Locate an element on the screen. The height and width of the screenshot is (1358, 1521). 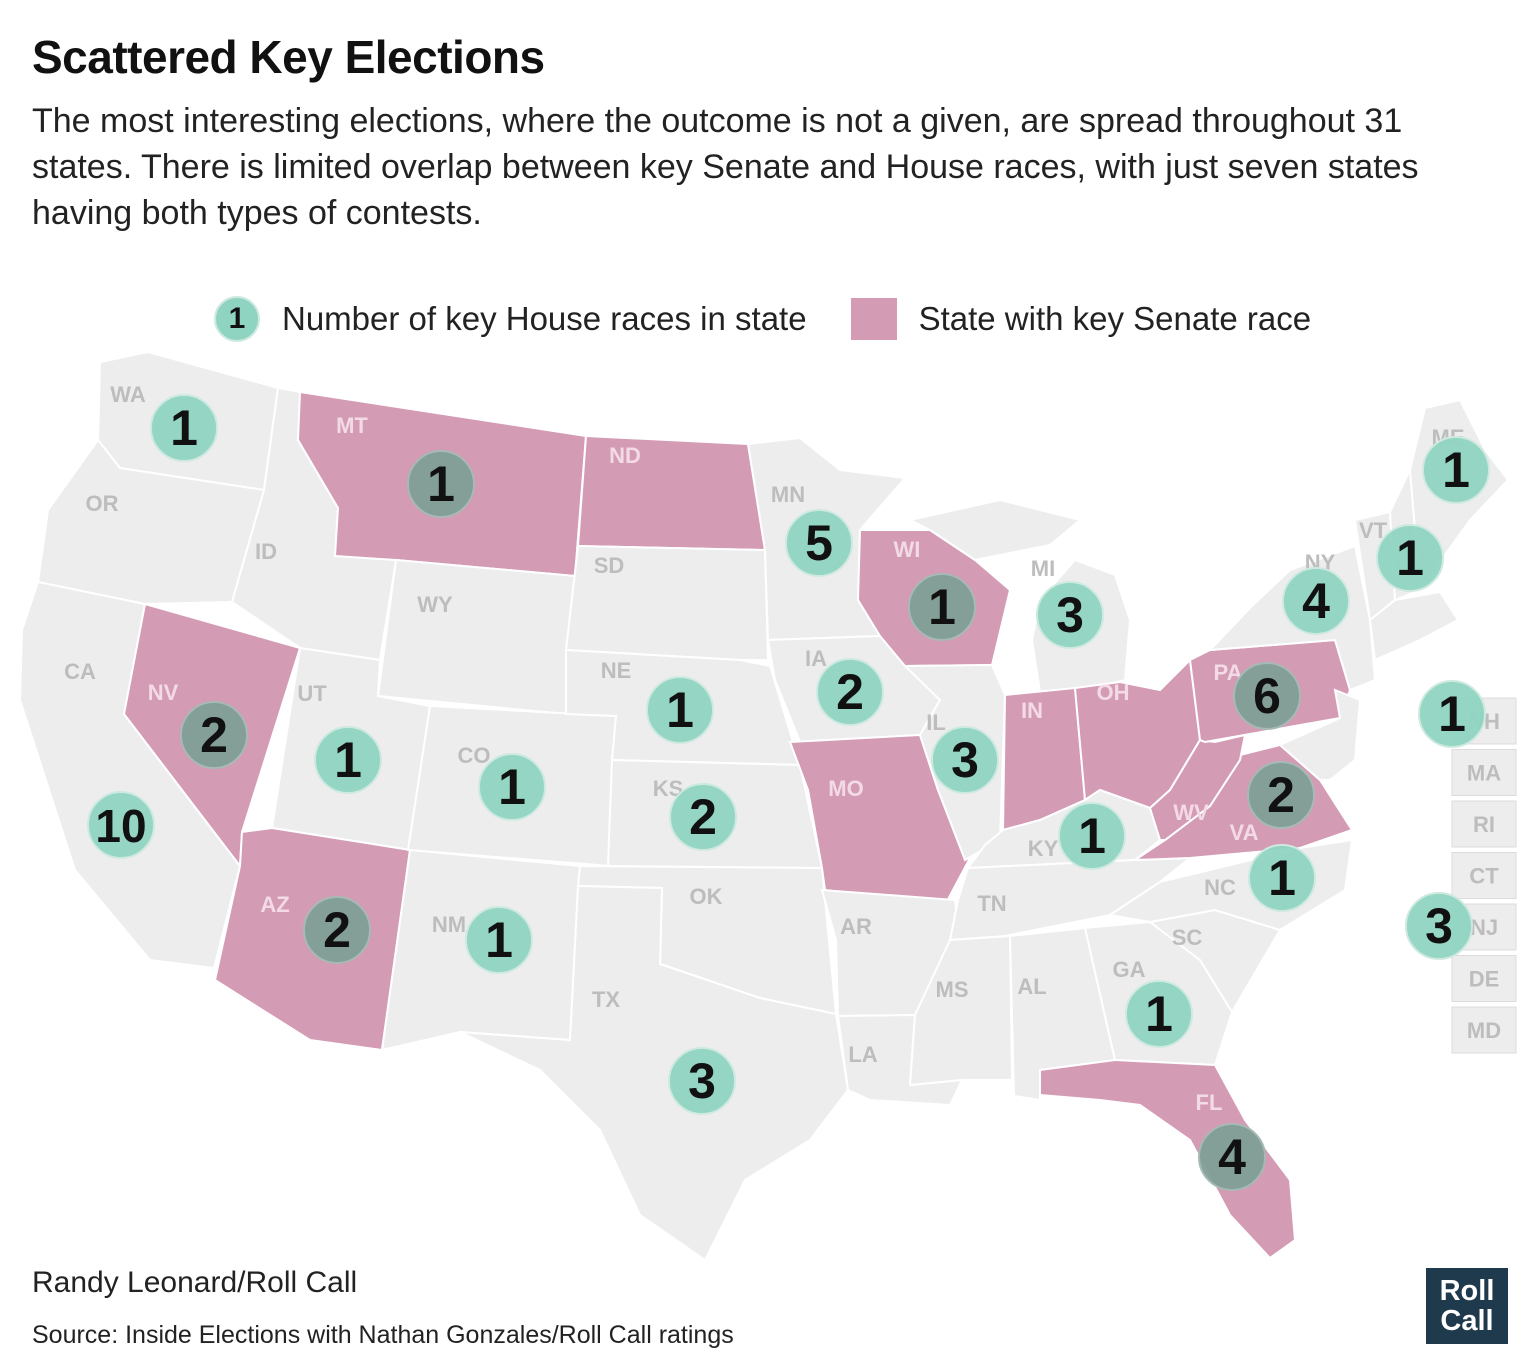
house-race-count-WA: 1 is located at coordinates (184, 428).